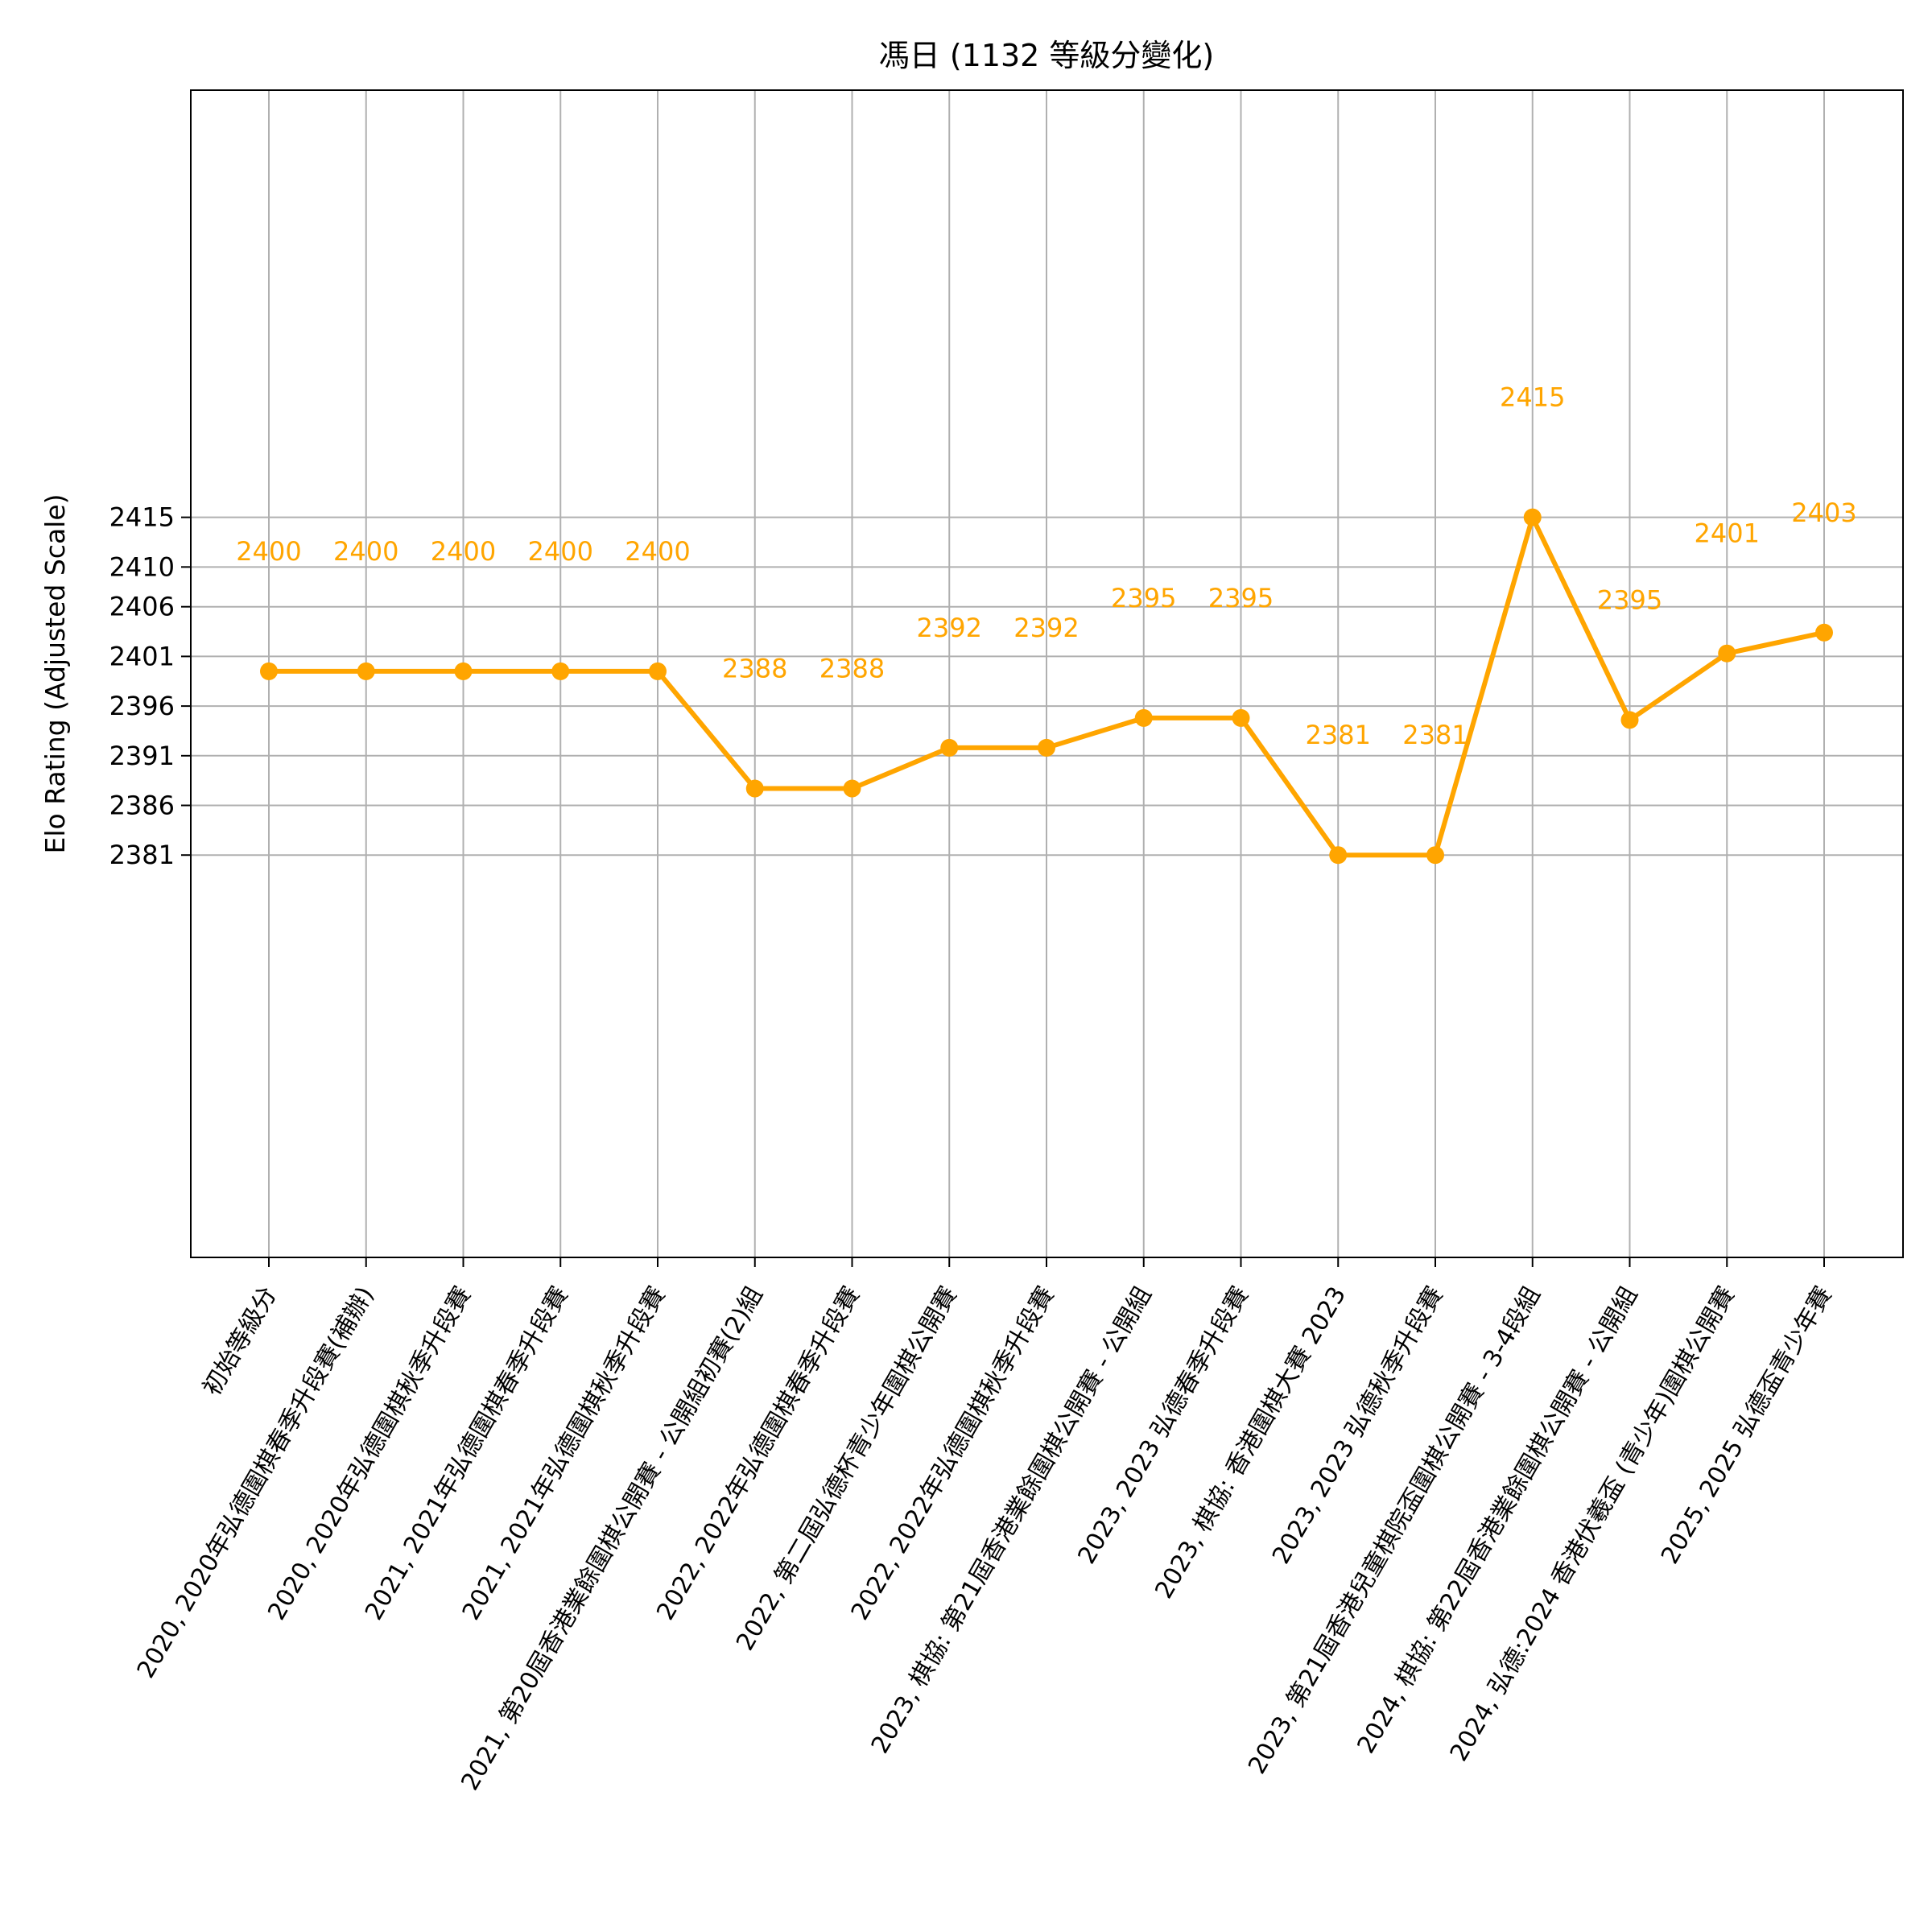  Describe the element at coordinates (758, 1453) in the screenshot. I see `x-tick-label: 2022, 2022年弘德圍棋春季升段賽` at that location.